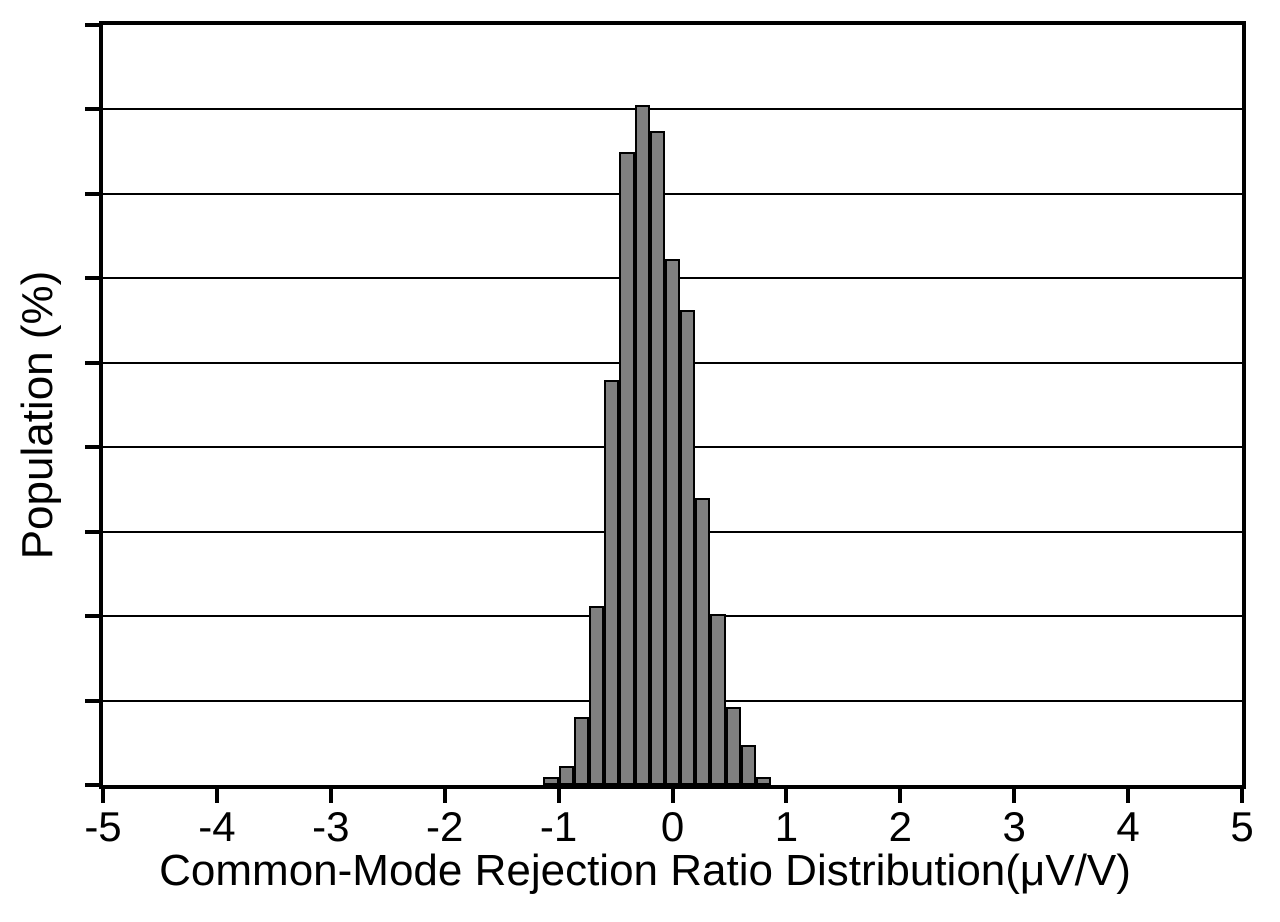 This screenshot has height=922, width=1280. What do you see at coordinates (37, 415) in the screenshot?
I see `y-axis-label: Population (%)` at bounding box center [37, 415].